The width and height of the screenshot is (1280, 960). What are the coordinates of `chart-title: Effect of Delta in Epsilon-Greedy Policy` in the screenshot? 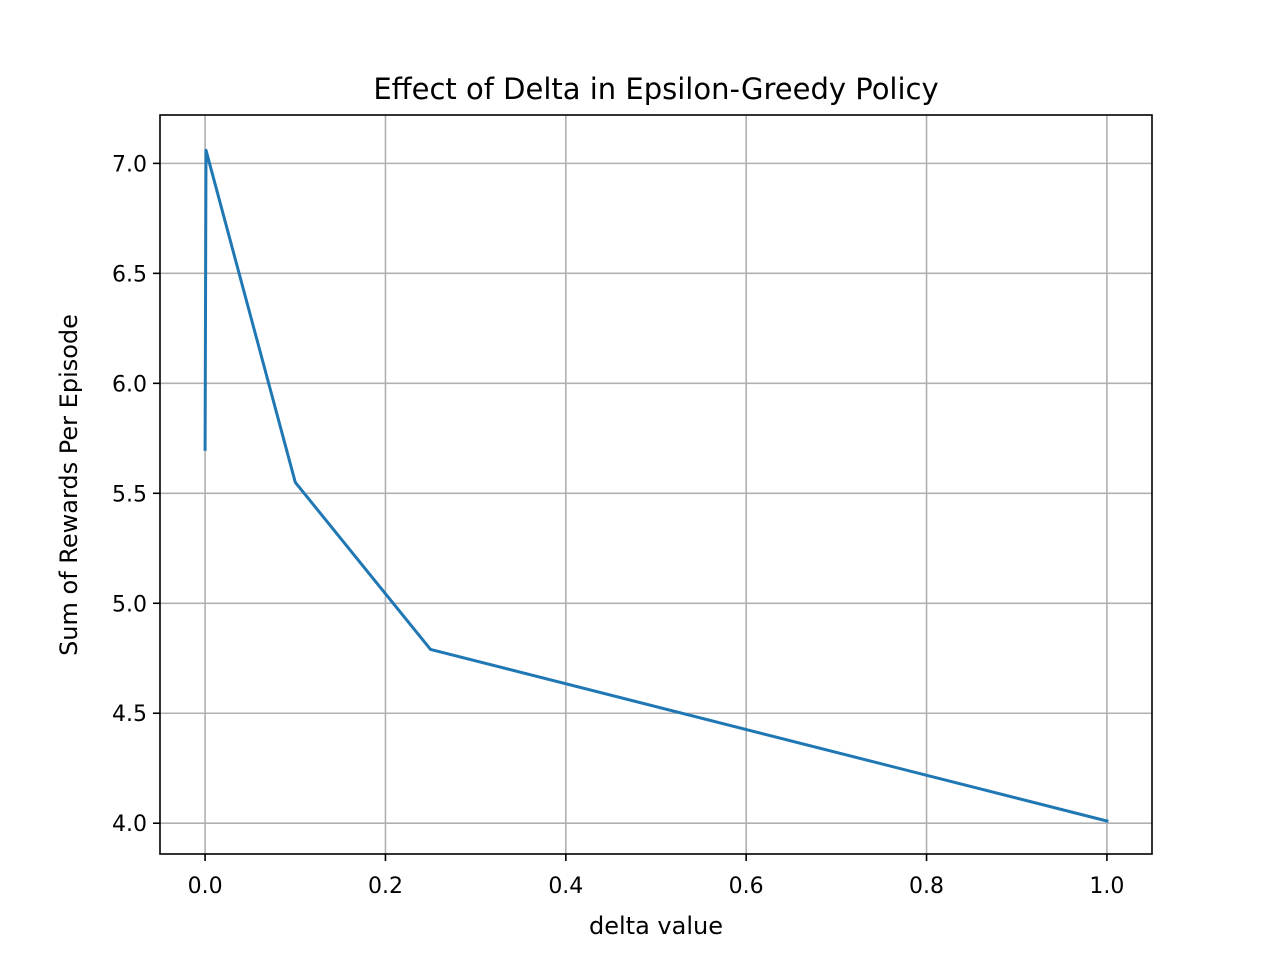 It's located at (655, 89).